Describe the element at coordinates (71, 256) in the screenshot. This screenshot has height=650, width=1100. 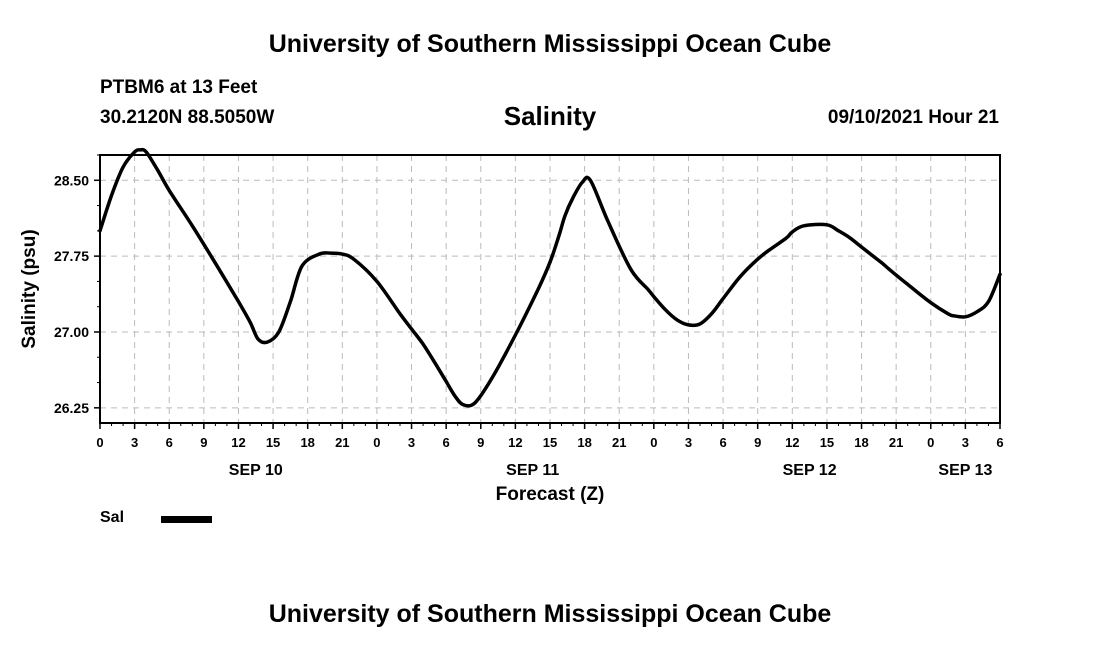
I see `y-tick-label: 27.75` at that location.